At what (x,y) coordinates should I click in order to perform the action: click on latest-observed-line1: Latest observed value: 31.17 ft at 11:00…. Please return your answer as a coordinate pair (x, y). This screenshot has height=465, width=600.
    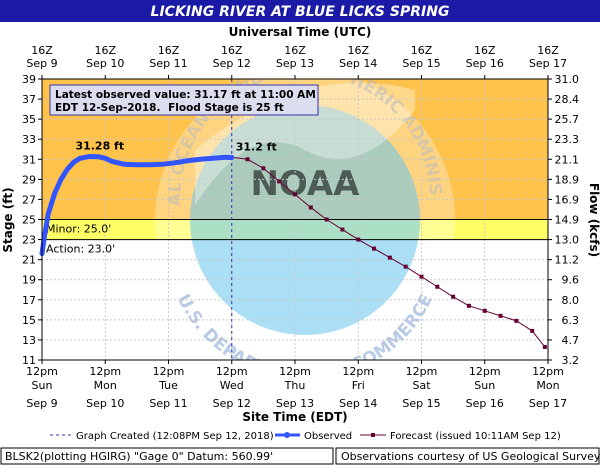
    Looking at the image, I should click on (185, 95).